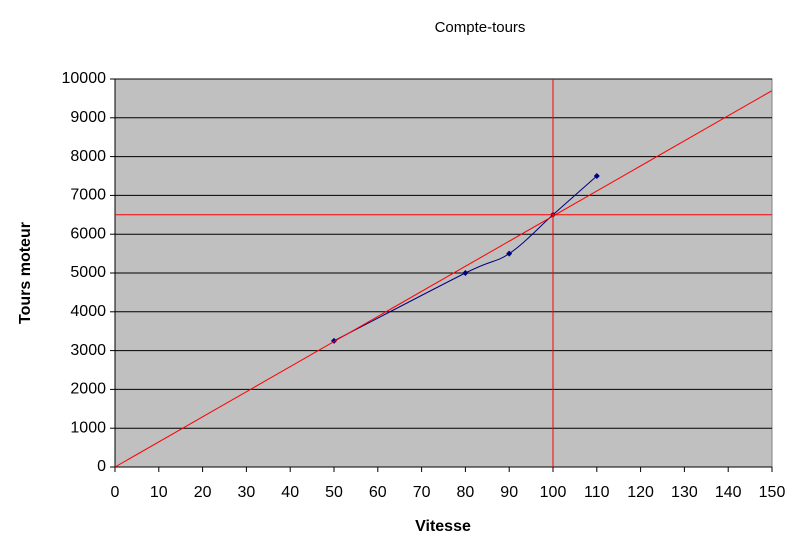 This screenshot has height=542, width=800. What do you see at coordinates (203, 492) in the screenshot?
I see `x-tick-label: 20` at bounding box center [203, 492].